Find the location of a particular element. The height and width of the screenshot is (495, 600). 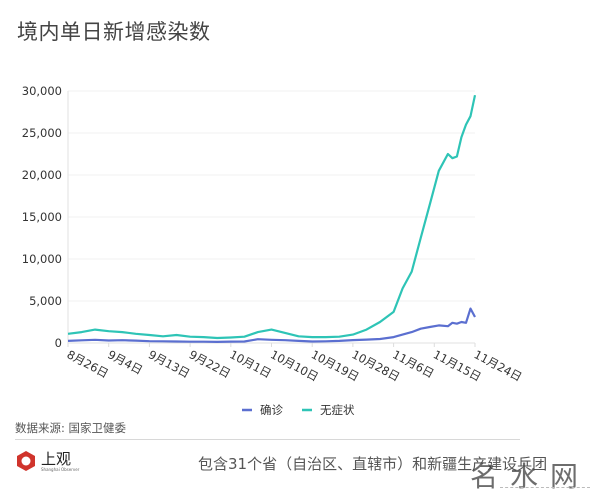

y-tick-label: 25,000 is located at coordinates (42, 133).